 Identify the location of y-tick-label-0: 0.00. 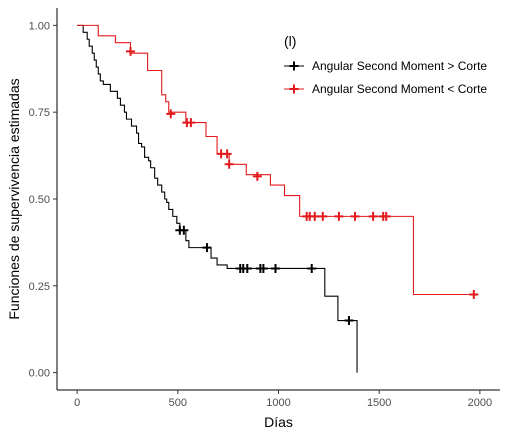
(39, 374).